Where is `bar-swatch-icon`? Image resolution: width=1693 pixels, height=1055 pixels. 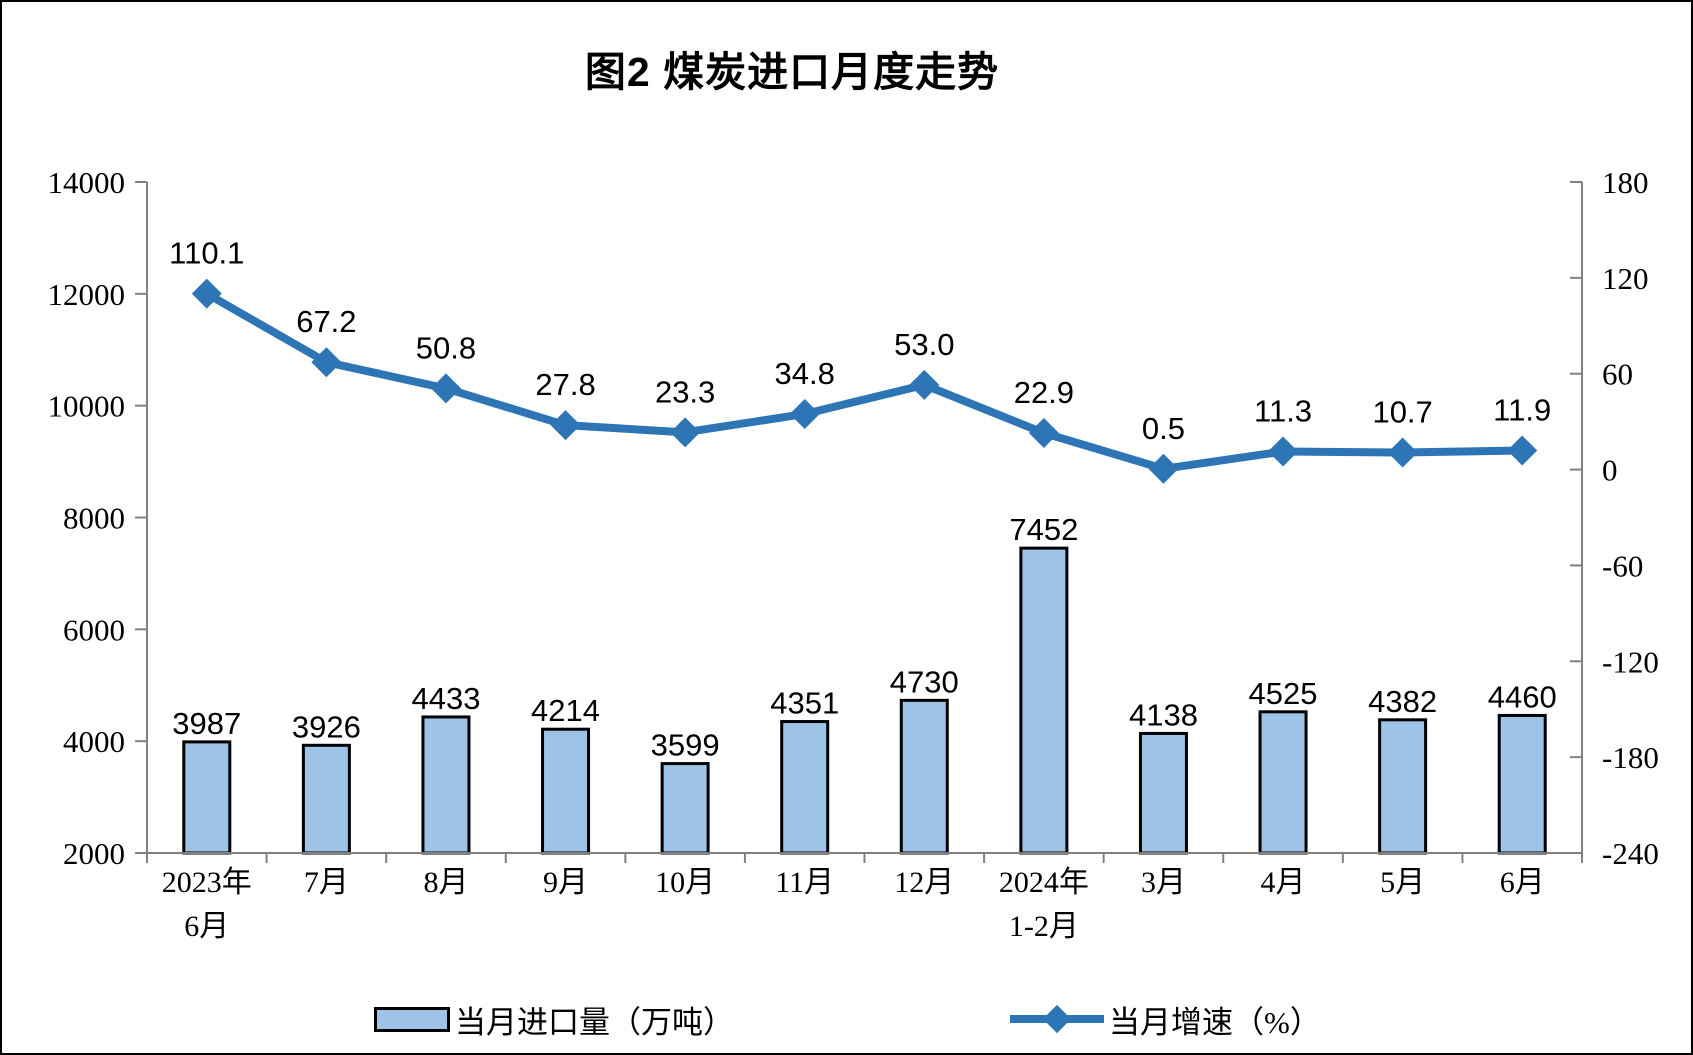
bar-swatch-icon is located at coordinates (412, 1019).